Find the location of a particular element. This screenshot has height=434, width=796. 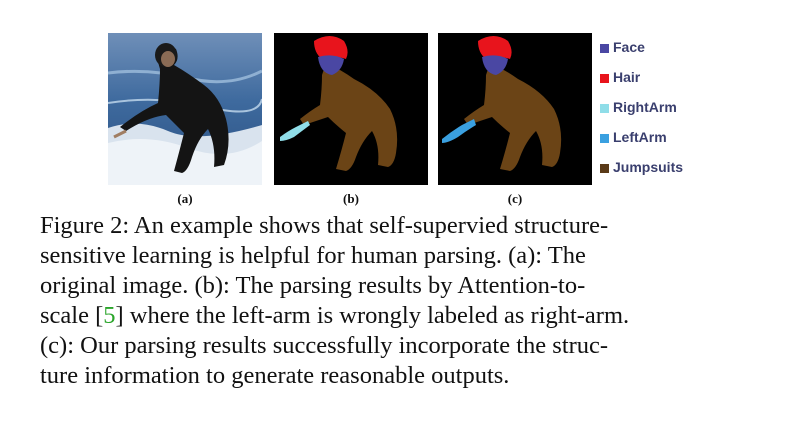

legend-label-left-arm: LeftArm is located at coordinates (640, 137).